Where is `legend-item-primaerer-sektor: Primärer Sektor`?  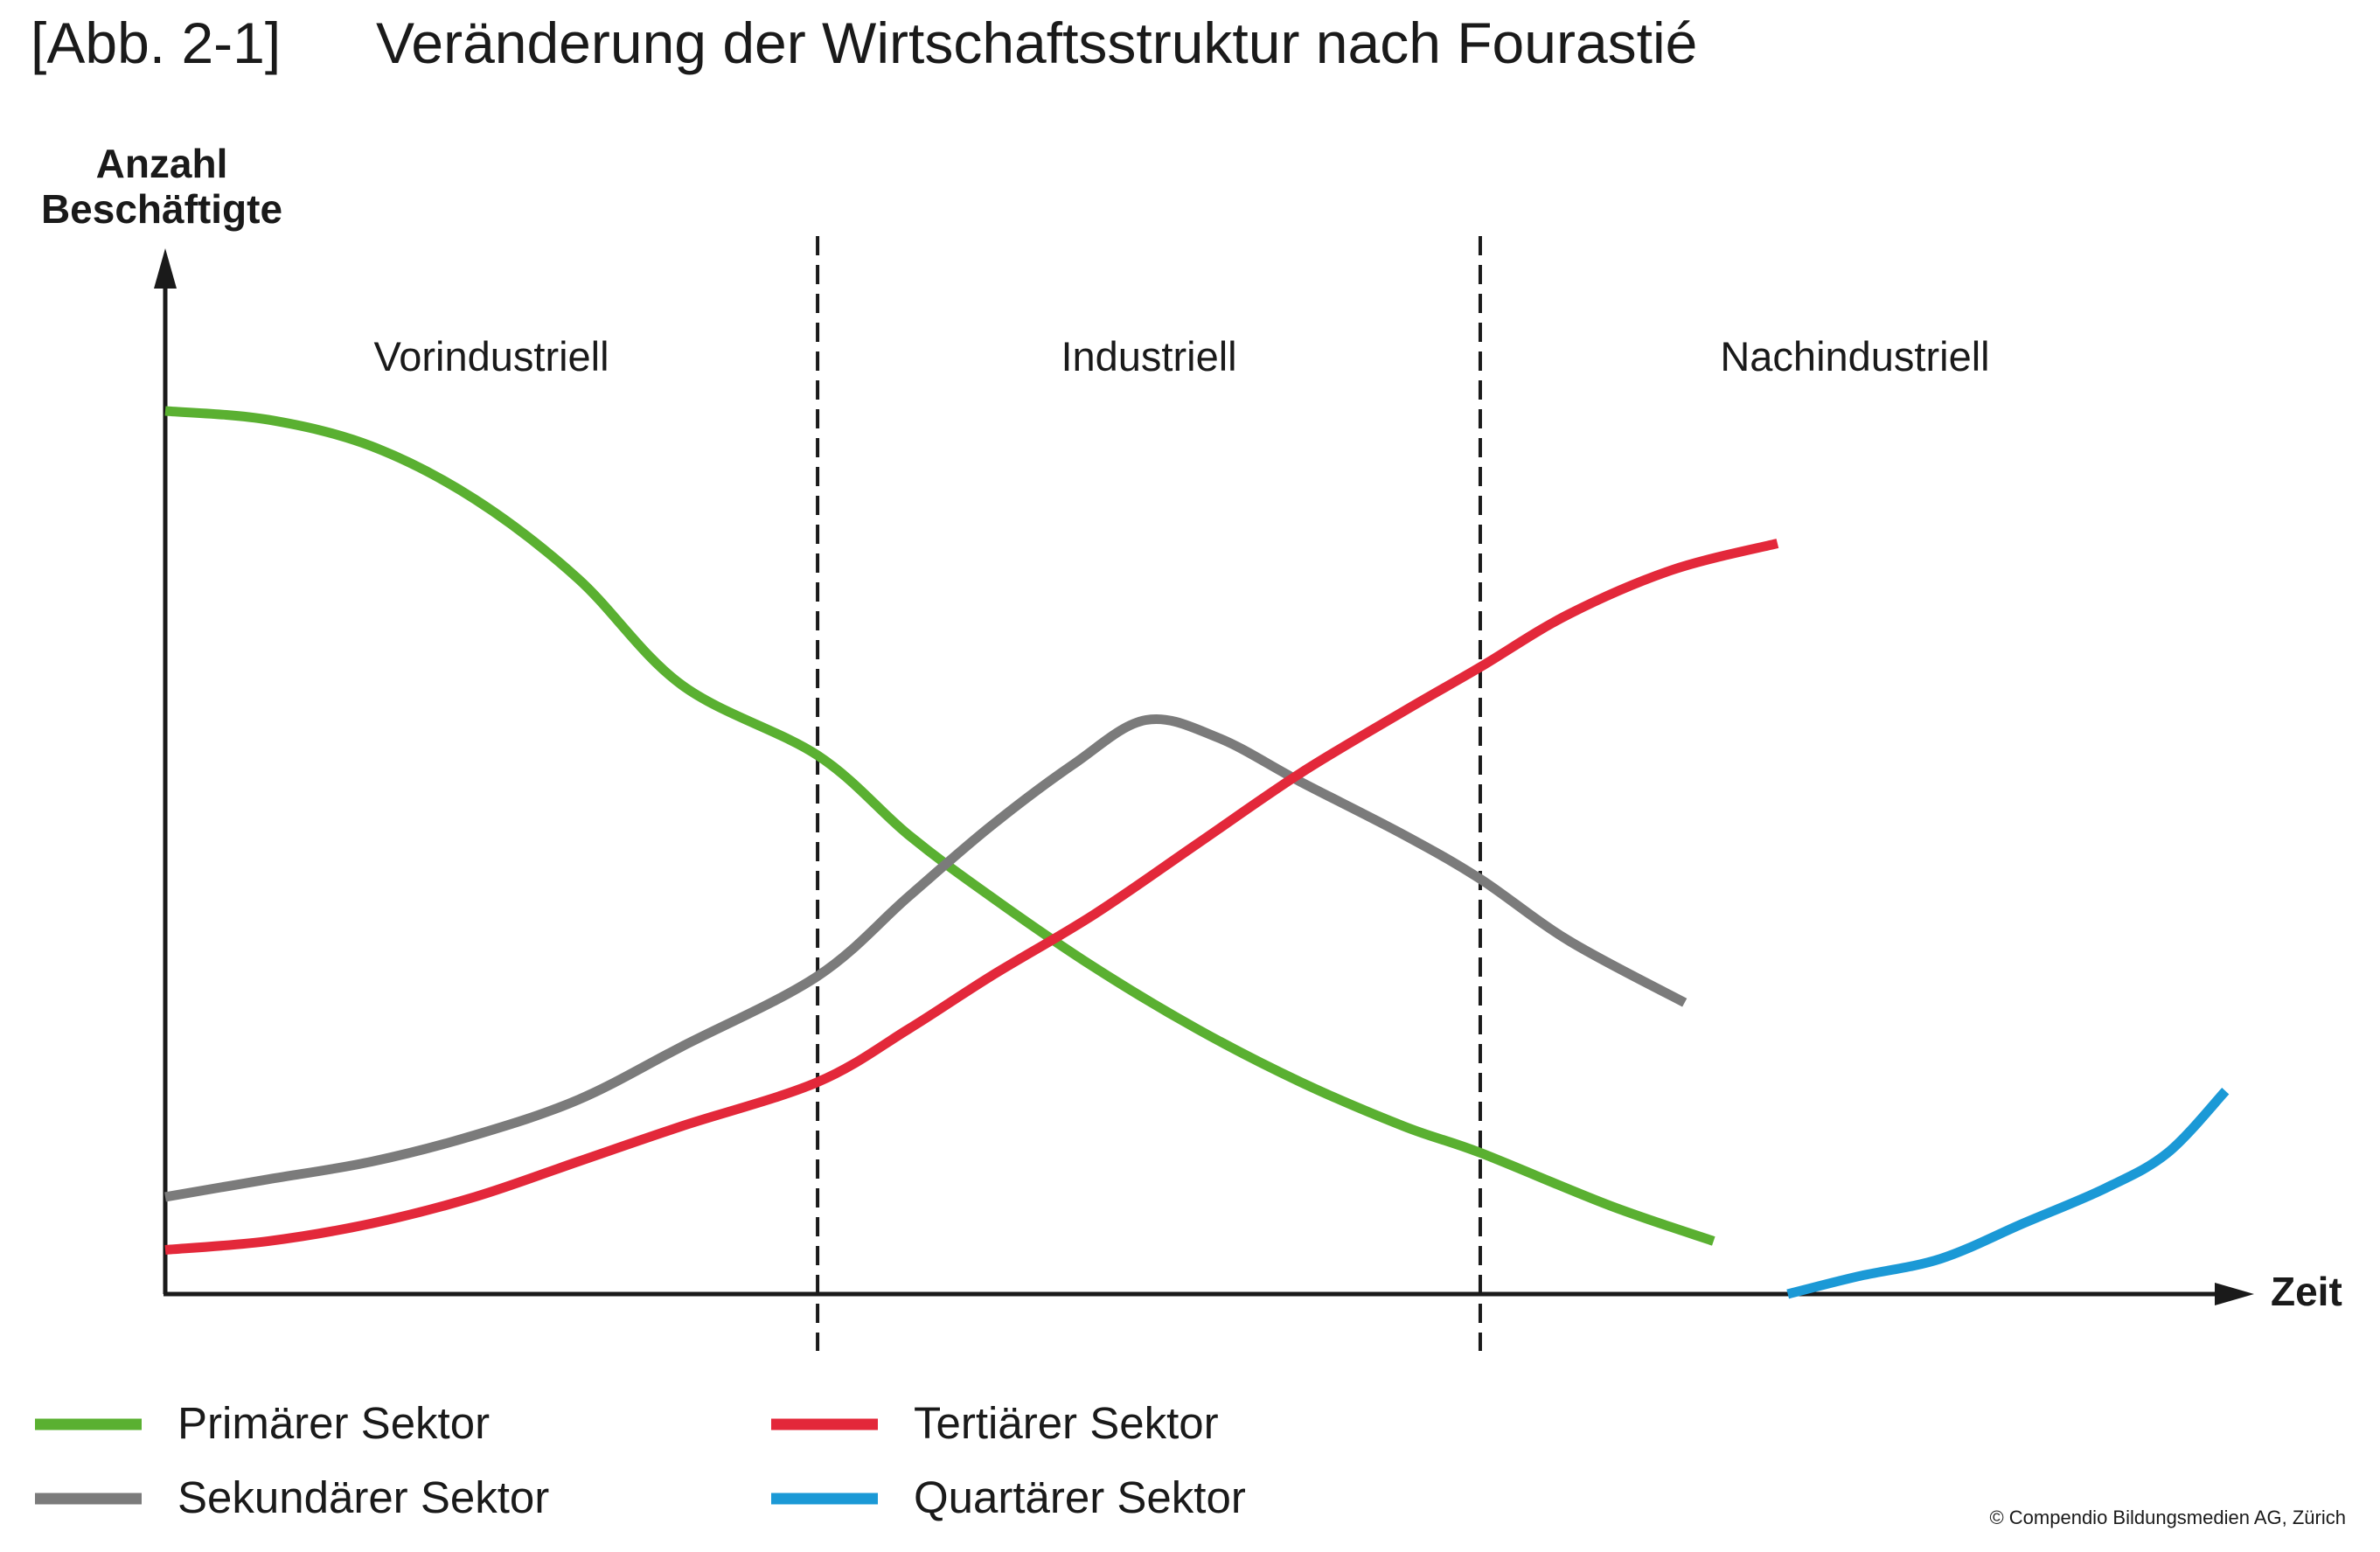 legend-item-primaerer-sektor: Primärer Sektor is located at coordinates (262, 1423).